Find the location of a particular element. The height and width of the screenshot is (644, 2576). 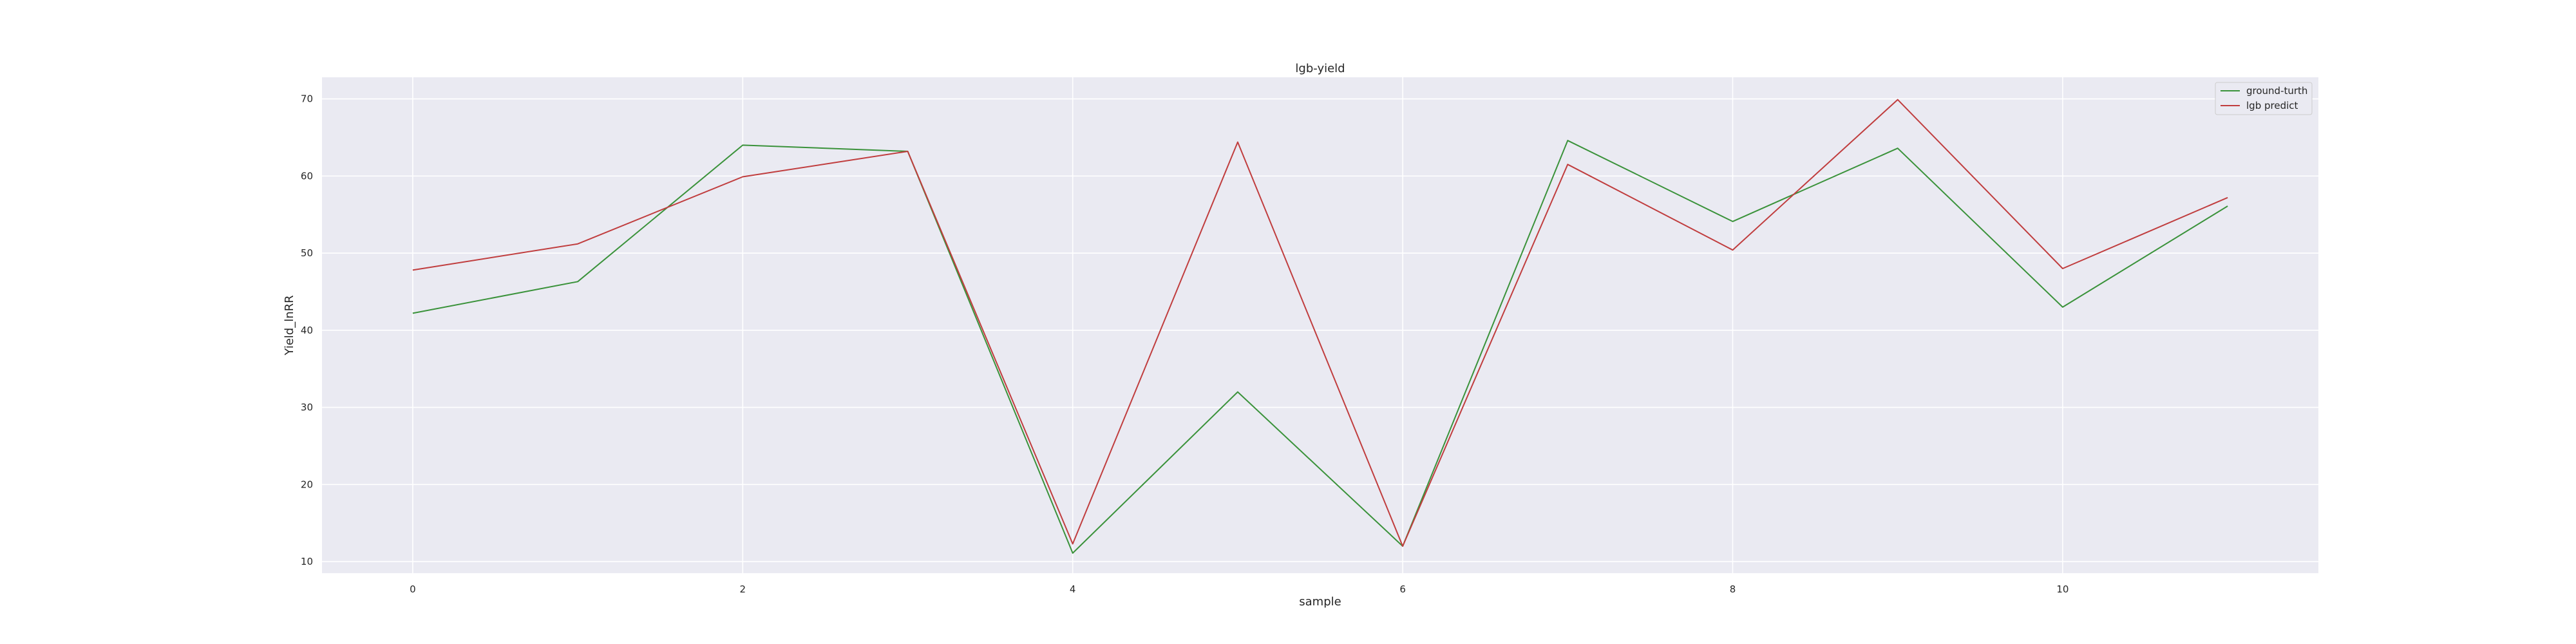

legend-label-ground-turth: ground-turth is located at coordinates (2276, 91).